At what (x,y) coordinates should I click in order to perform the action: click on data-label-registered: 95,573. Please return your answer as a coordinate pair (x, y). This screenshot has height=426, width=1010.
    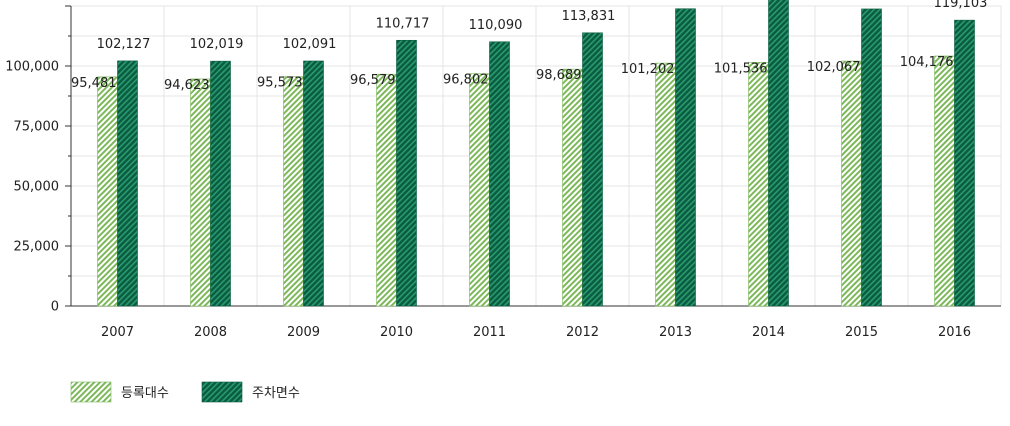
    Looking at the image, I should click on (280, 83).